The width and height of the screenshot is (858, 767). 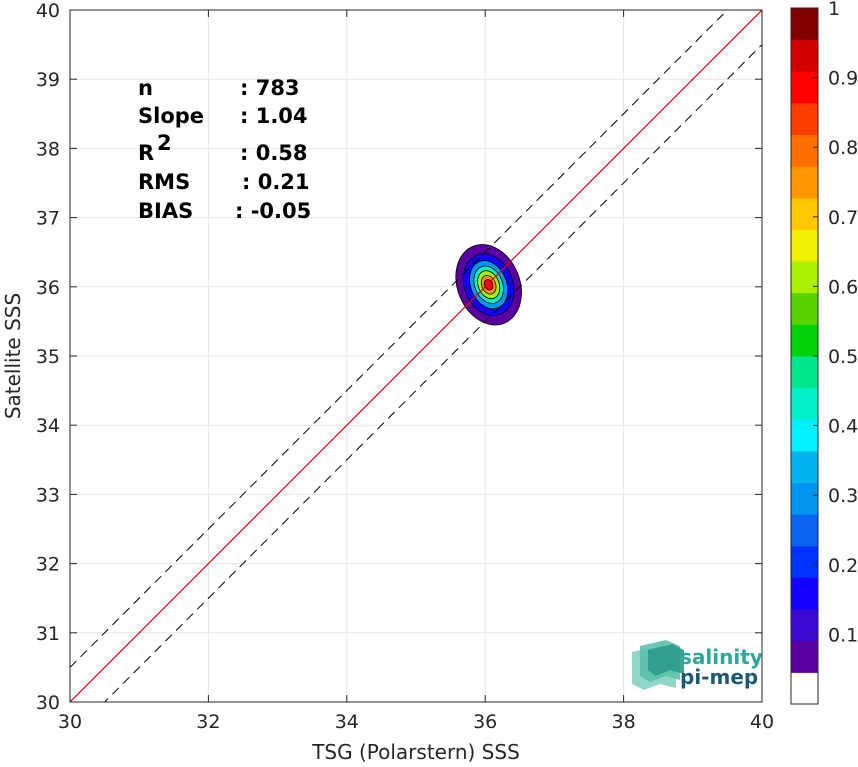 What do you see at coordinates (843, 148) in the screenshot?
I see `colorbar-tick-label: 0.8` at bounding box center [843, 148].